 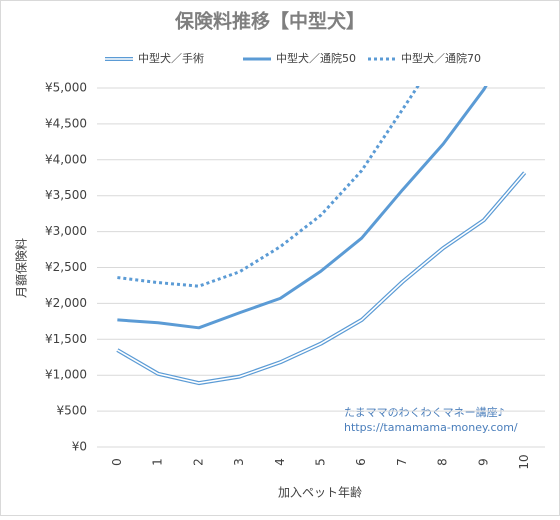 What do you see at coordinates (66, 123) in the screenshot?
I see `y-tick-label: ¥4,500` at bounding box center [66, 123].